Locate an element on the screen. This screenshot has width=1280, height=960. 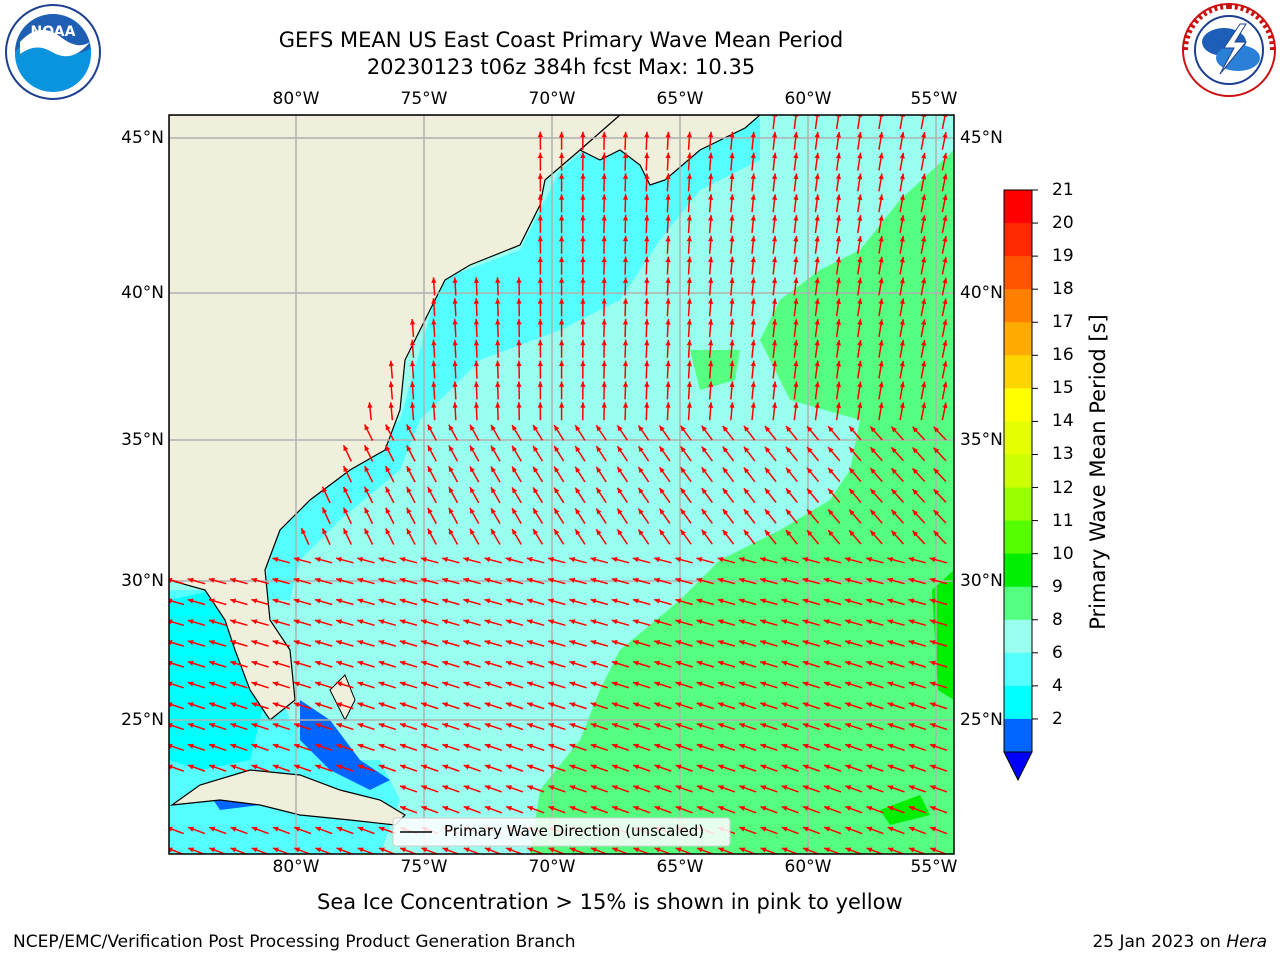
colorbar-tick: 13 is located at coordinates (1063, 454).